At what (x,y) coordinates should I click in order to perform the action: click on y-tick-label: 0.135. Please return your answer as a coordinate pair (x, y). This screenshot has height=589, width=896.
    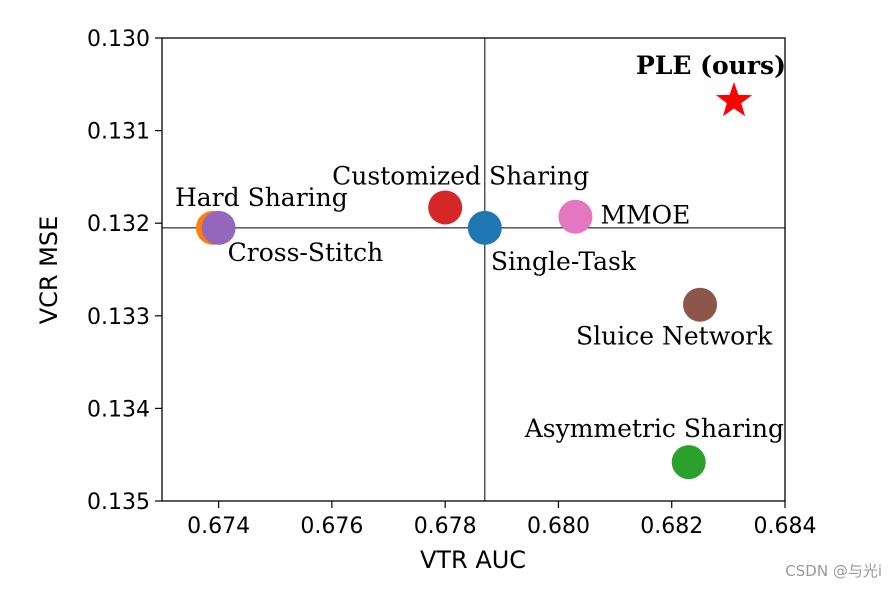
    Looking at the image, I should click on (118, 502).